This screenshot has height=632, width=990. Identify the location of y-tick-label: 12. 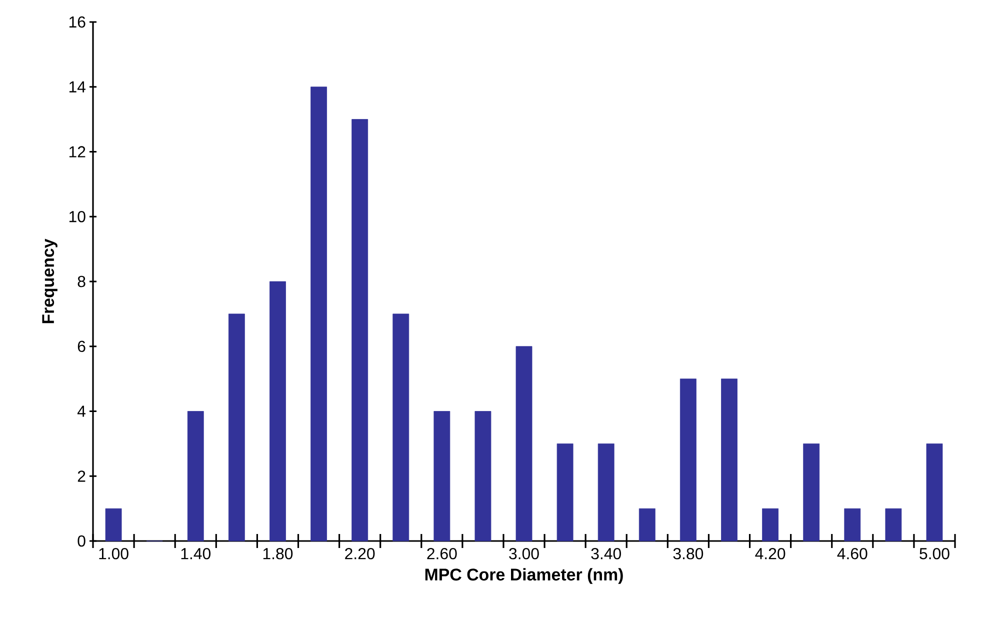
(77, 152).